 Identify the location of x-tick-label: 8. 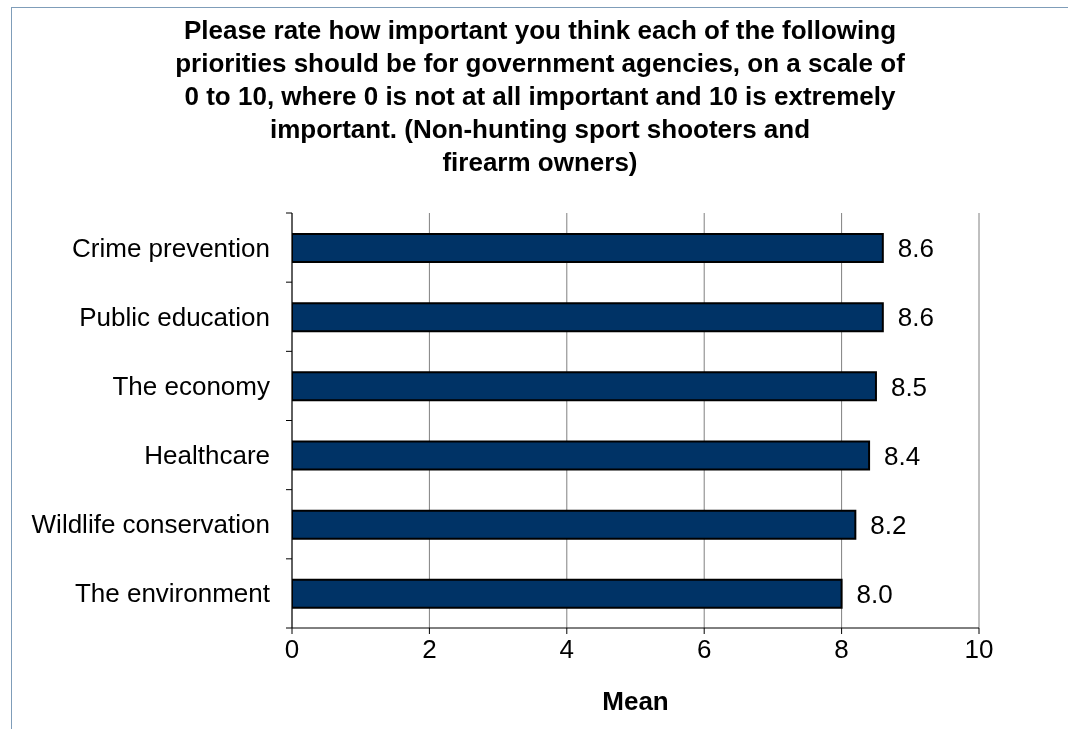
(841, 649).